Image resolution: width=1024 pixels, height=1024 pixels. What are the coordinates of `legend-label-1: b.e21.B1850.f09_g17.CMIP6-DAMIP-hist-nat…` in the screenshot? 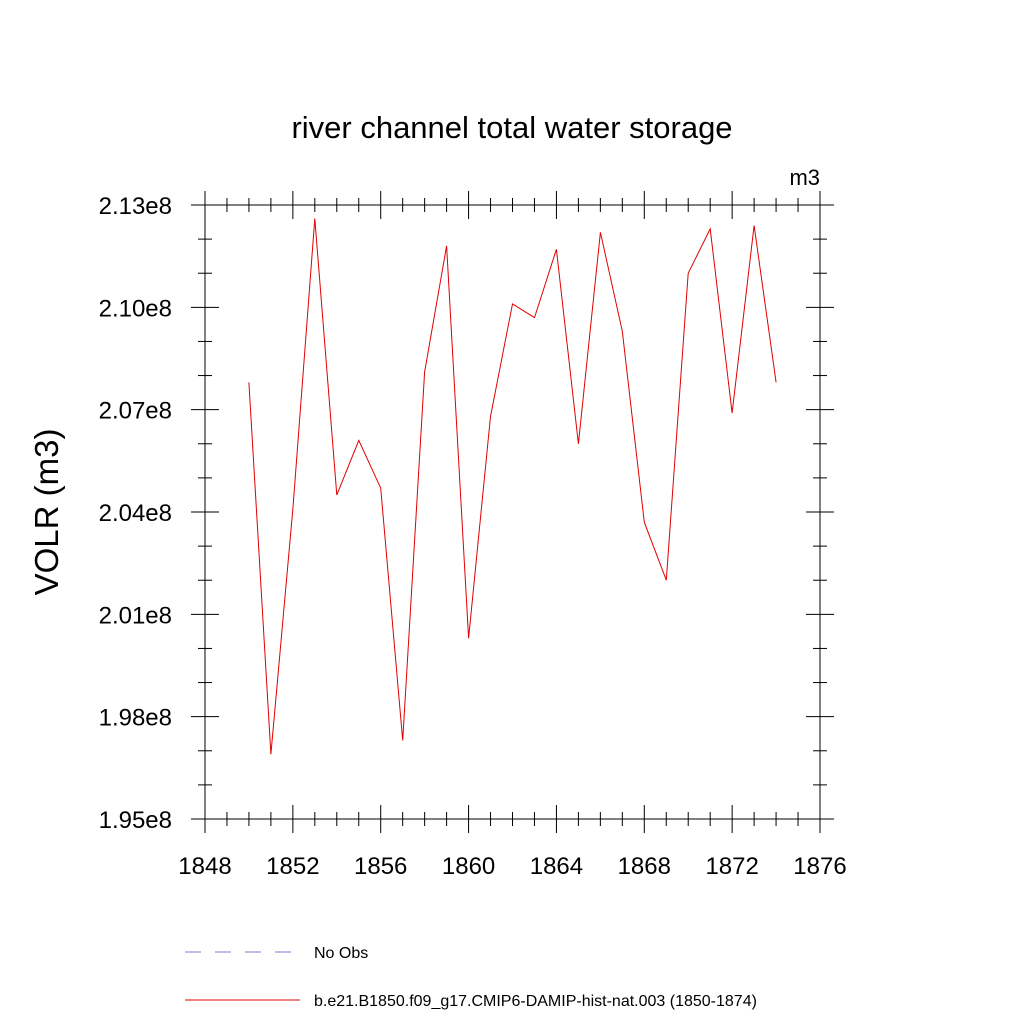 It's located at (535, 1001).